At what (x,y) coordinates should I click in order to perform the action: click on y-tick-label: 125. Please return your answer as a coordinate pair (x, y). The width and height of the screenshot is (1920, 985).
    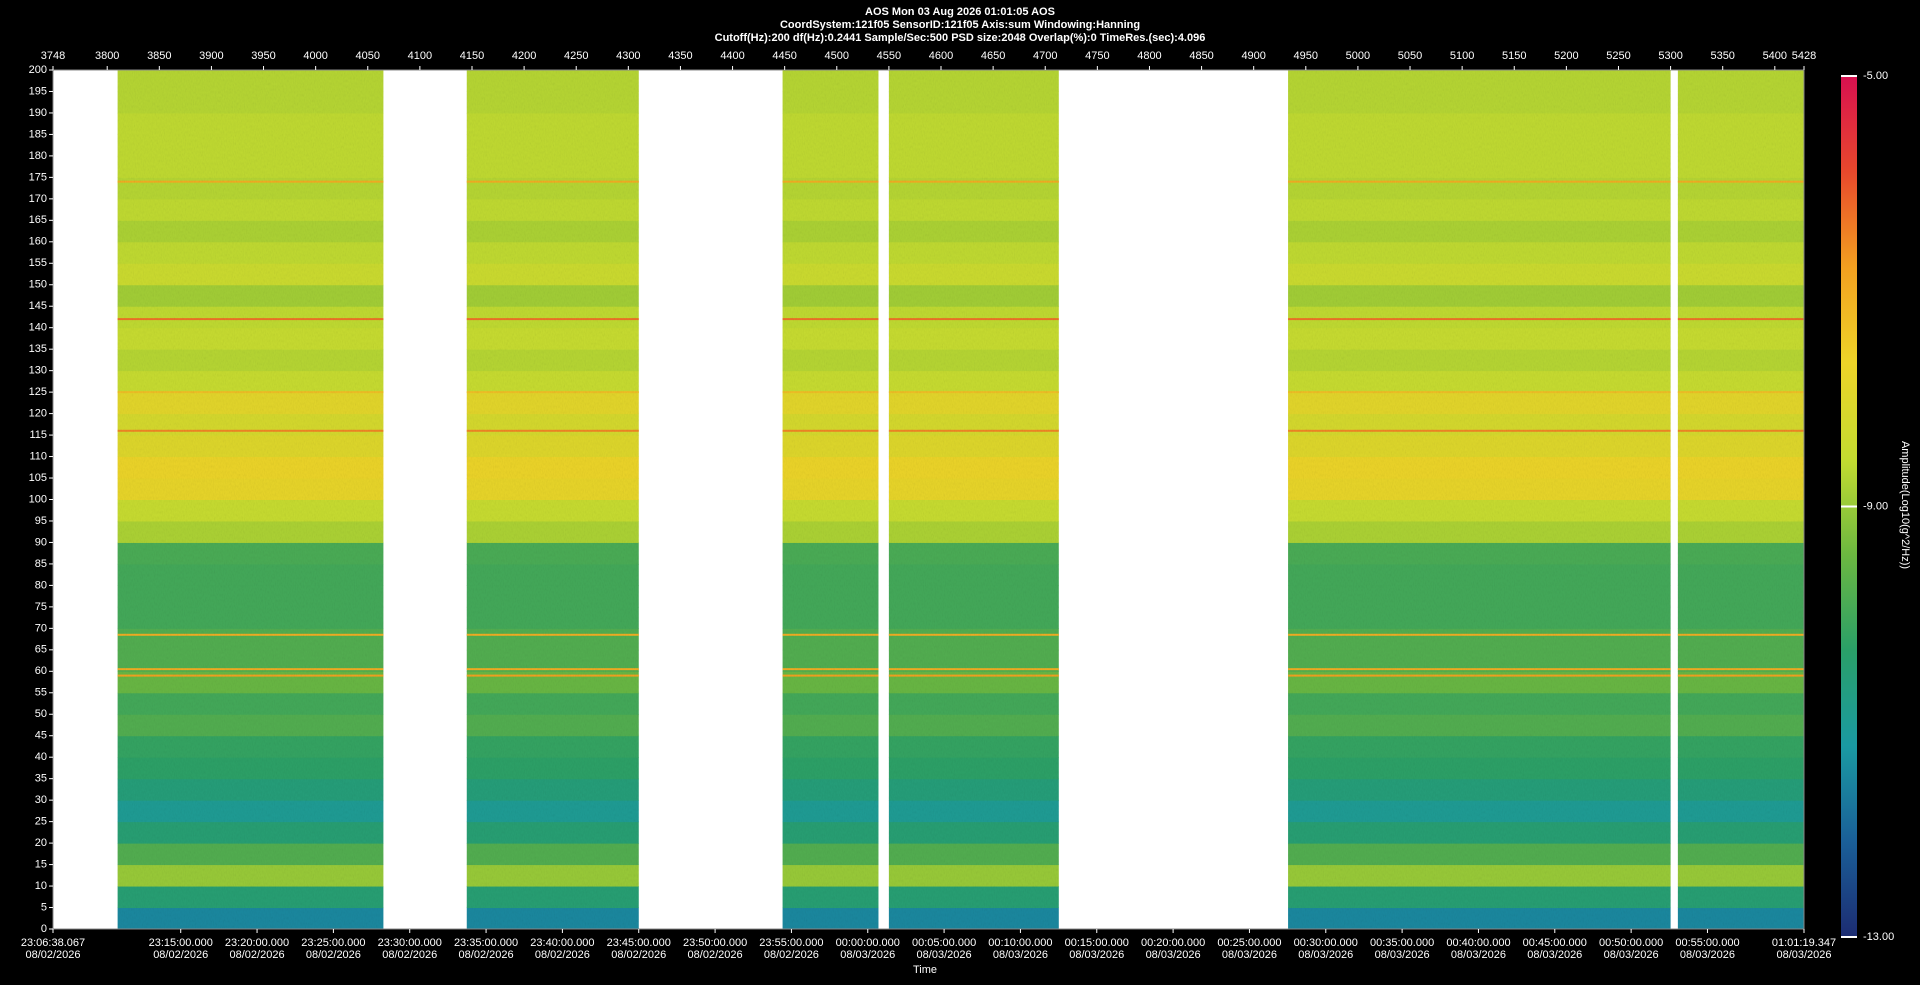
    Looking at the image, I should click on (38, 392).